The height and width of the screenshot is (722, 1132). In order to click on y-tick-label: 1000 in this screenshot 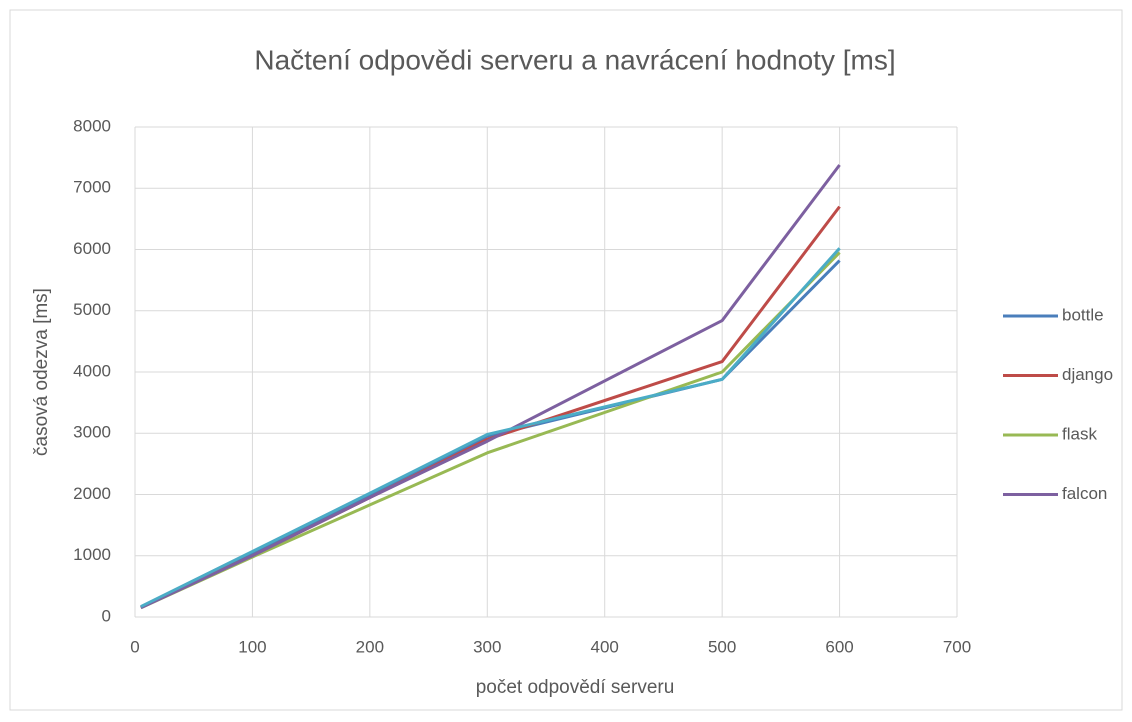, I will do `click(92, 554)`.